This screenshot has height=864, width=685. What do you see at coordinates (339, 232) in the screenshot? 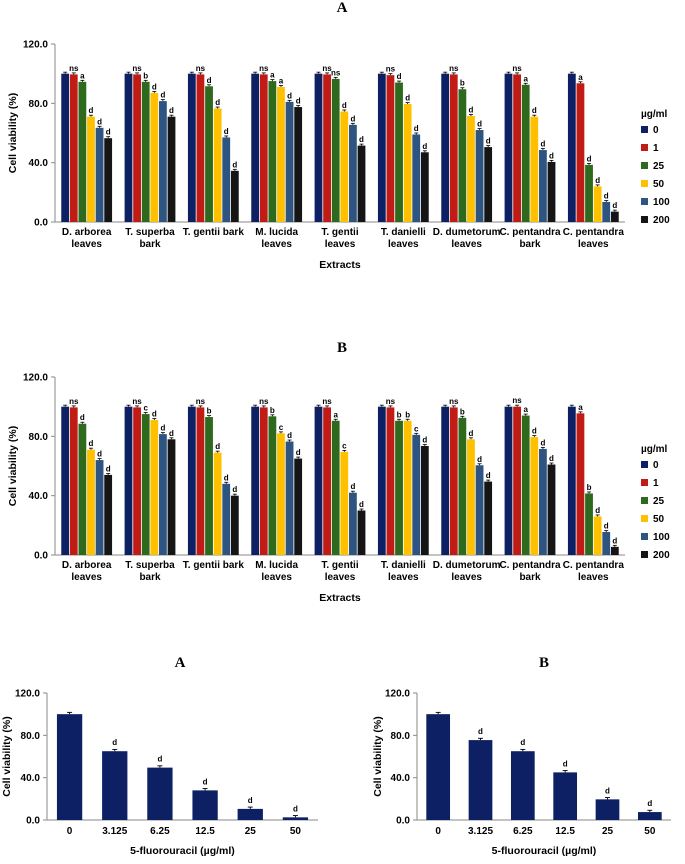
I see `chart0-category-label: T. gentii` at bounding box center [339, 232].